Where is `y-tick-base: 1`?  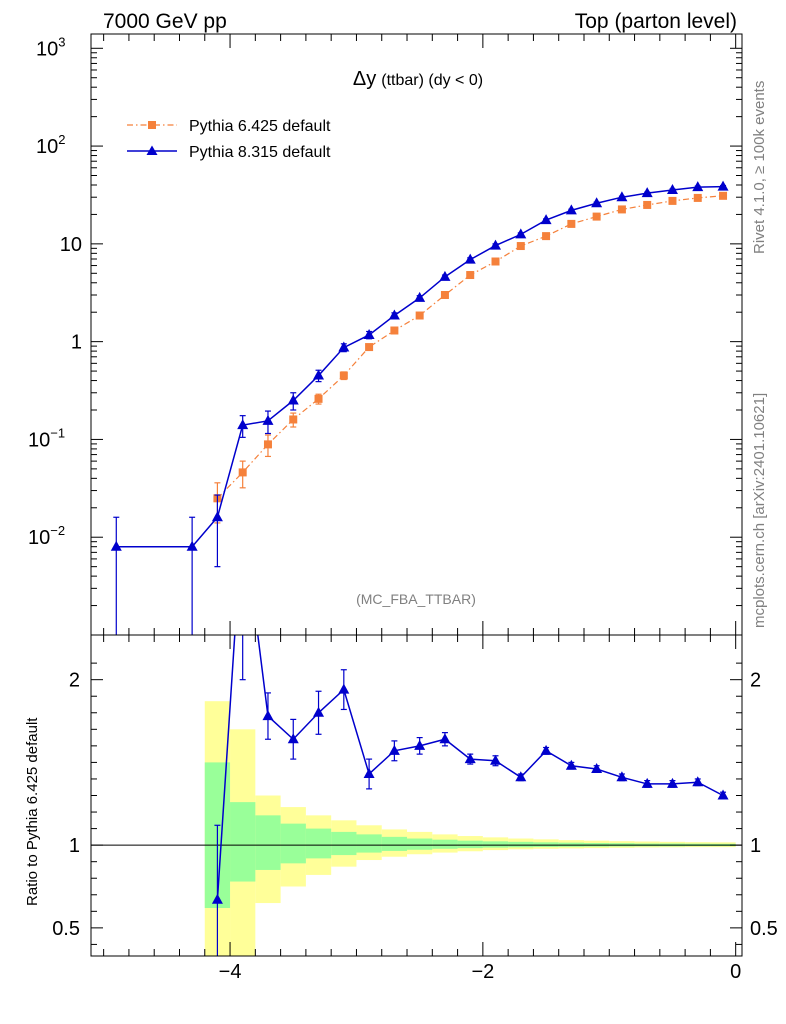
y-tick-base: 1 is located at coordinates (76, 343).